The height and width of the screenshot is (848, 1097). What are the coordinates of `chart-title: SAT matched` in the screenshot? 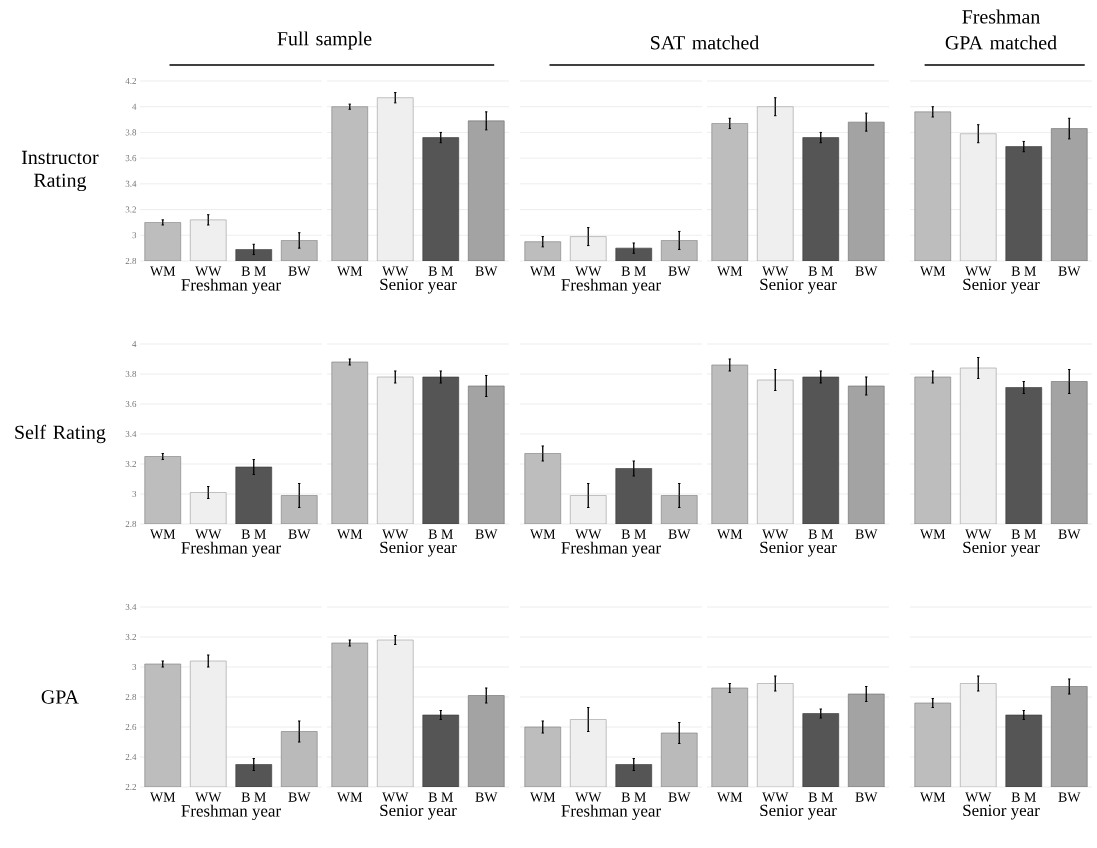 It's located at (705, 42).